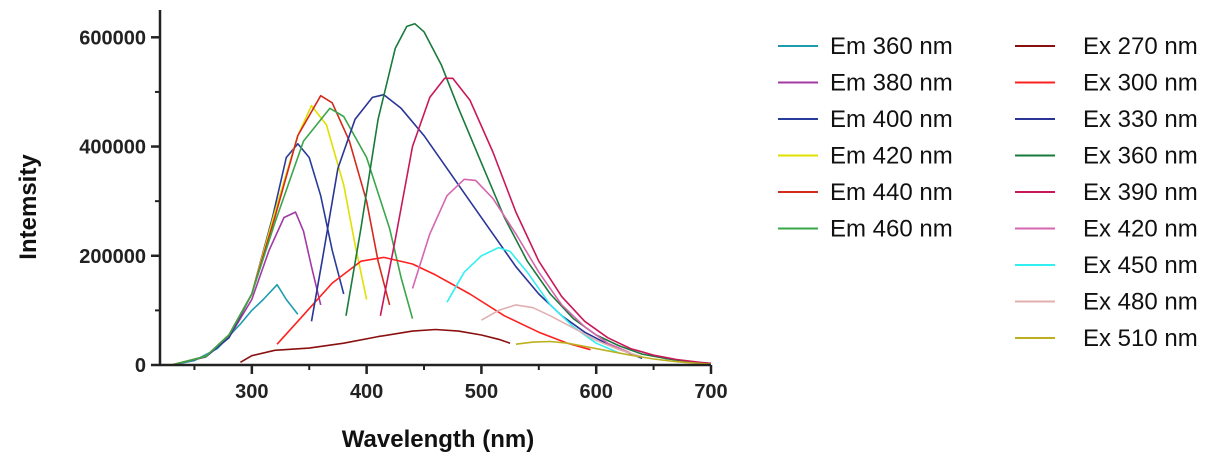 The image size is (1227, 460). Describe the element at coordinates (140, 366) in the screenshot. I see `y-tick-label: 0` at that location.